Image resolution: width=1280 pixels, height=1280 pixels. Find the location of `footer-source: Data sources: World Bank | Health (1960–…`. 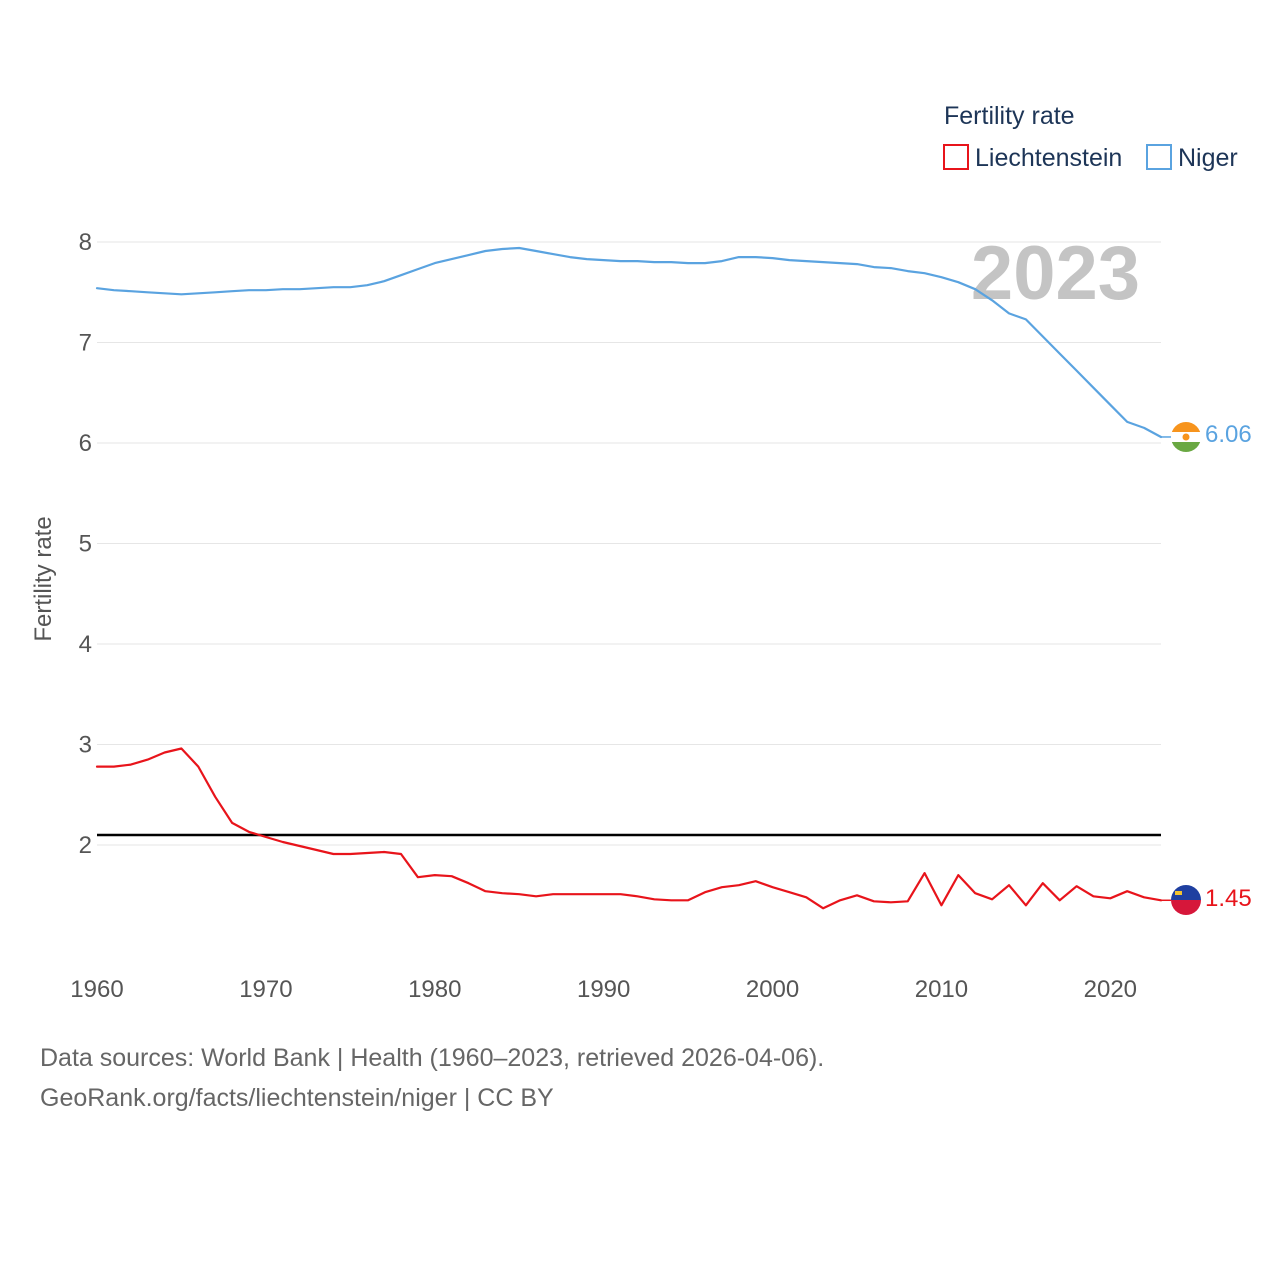

footer-source: Data sources: World Bank | Health (1960–… is located at coordinates (432, 1058).